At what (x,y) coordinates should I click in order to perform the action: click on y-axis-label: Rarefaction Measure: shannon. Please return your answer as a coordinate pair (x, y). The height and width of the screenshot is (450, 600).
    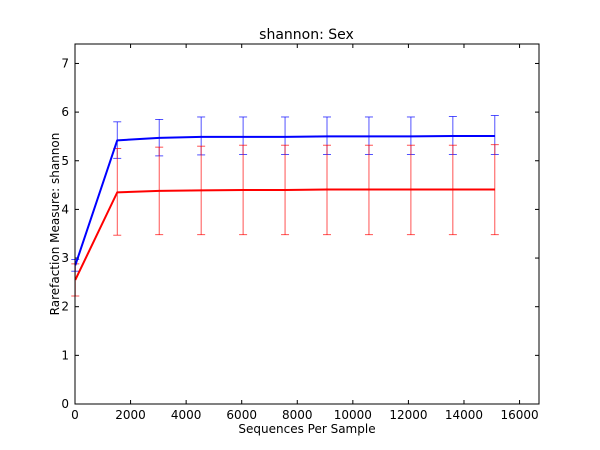
    Looking at the image, I should click on (55, 224).